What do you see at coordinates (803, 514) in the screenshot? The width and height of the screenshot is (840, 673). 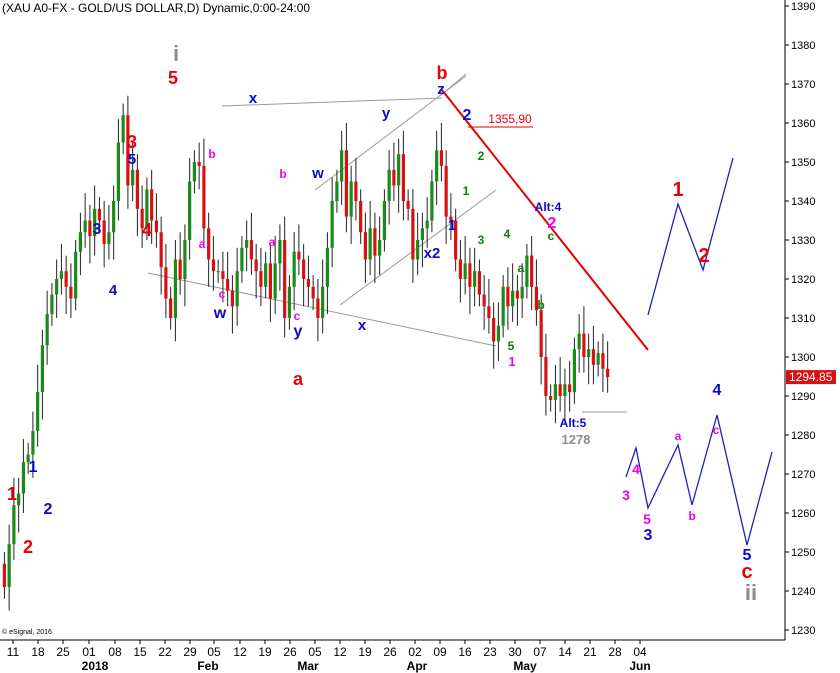 I see `y-tick-label: 1260` at bounding box center [803, 514].